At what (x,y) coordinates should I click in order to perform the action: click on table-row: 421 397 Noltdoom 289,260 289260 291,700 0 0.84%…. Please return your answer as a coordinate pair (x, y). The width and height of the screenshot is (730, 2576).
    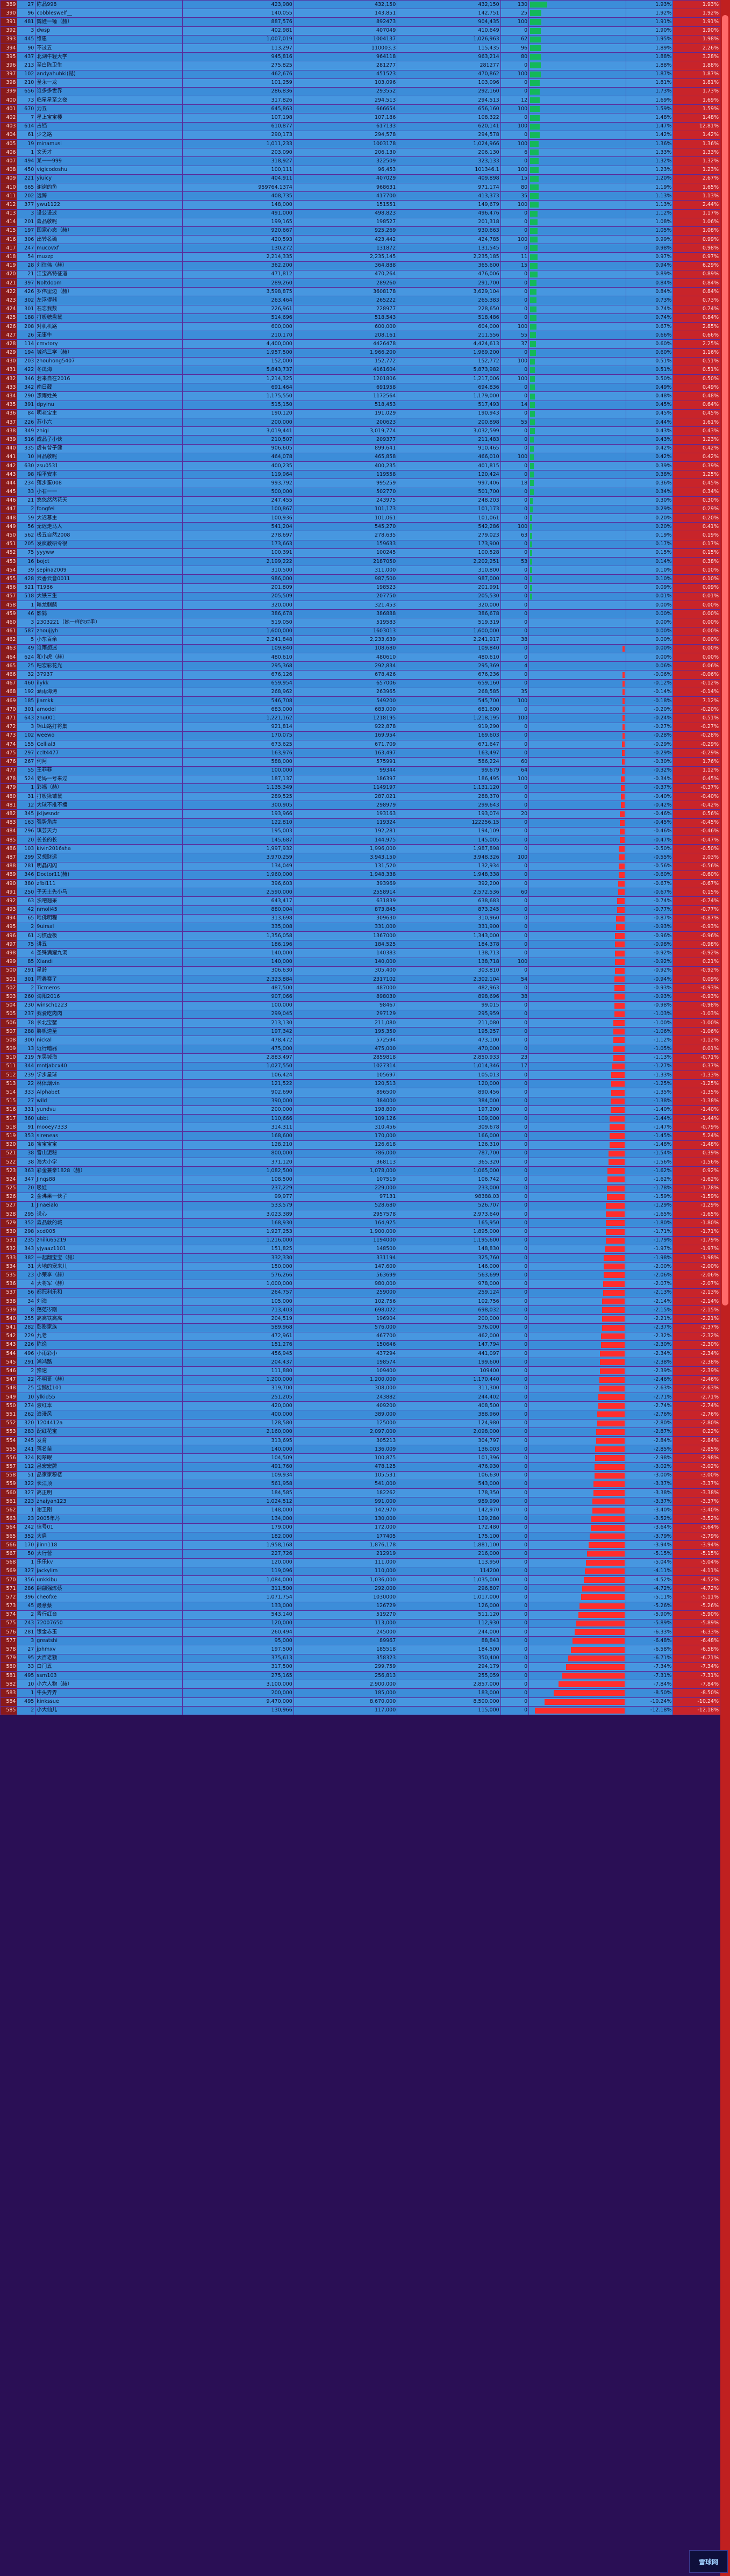
    Looking at the image, I should click on (360, 283).